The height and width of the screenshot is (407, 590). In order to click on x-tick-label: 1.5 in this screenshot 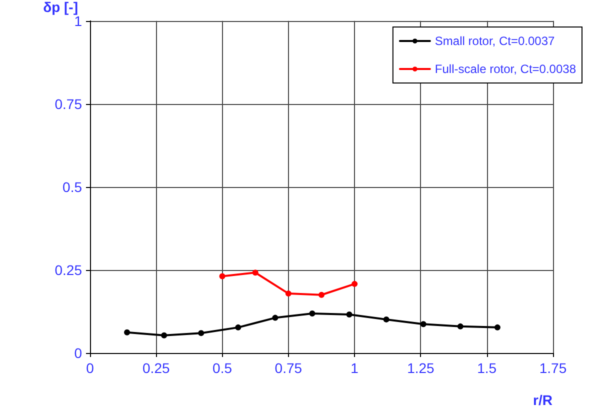, I will do `click(487, 368)`.